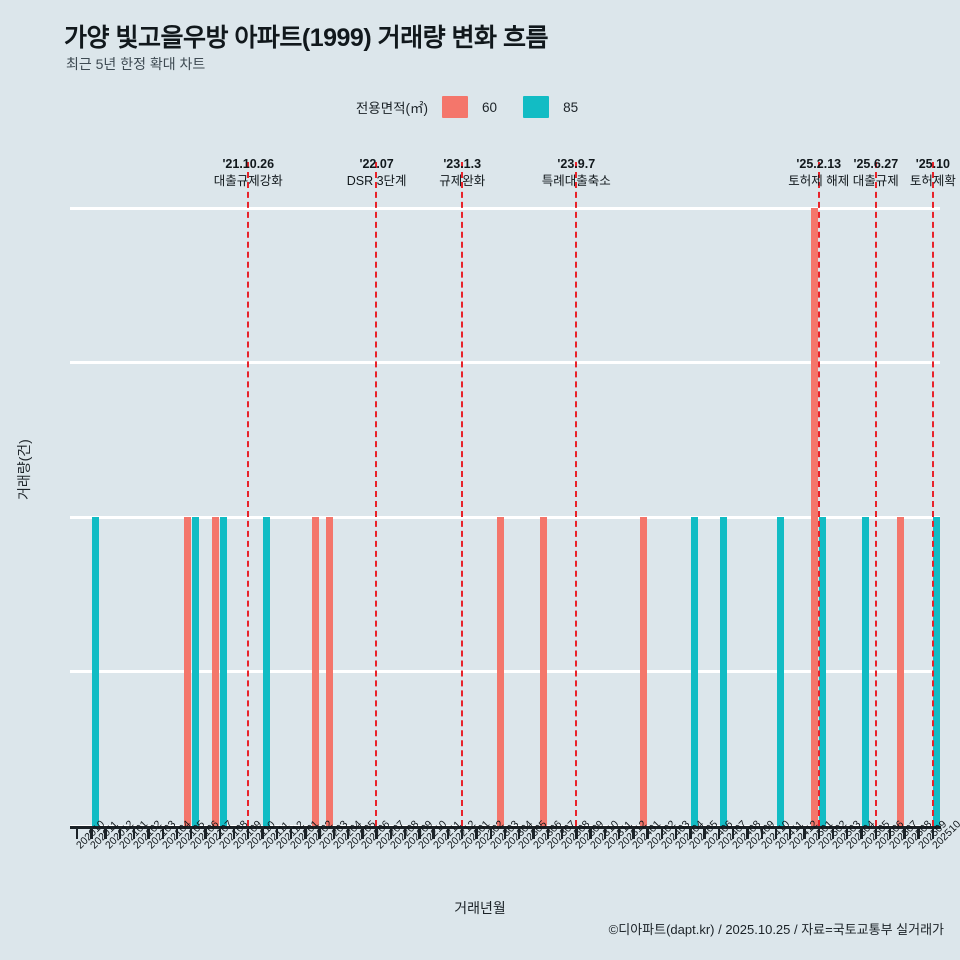 The height and width of the screenshot is (960, 960). Describe the element at coordinates (932, 164) in the screenshot. I see `event-date-6: '25.10` at that location.